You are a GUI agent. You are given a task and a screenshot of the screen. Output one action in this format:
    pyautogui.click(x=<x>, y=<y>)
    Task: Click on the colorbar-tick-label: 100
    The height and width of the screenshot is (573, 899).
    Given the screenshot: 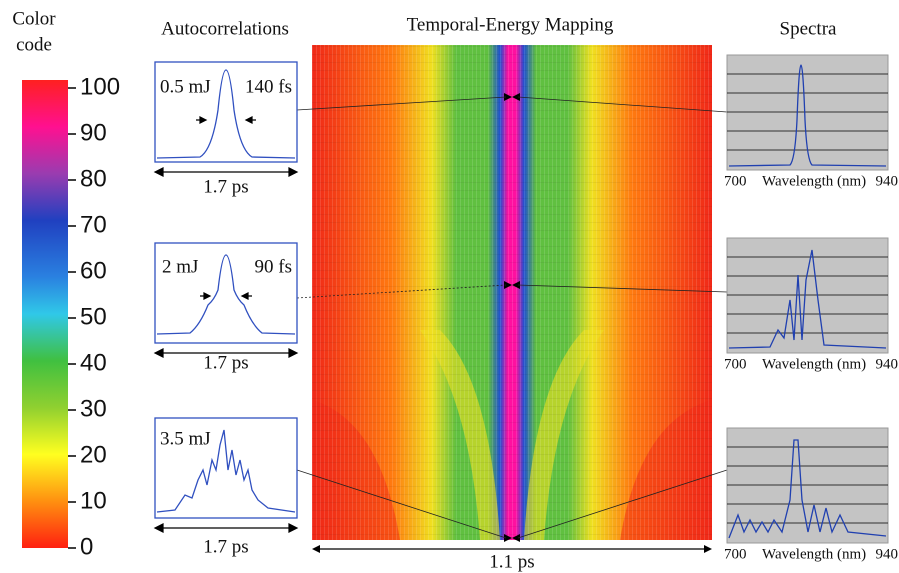 What is the action you would take?
    pyautogui.click(x=100, y=86)
    